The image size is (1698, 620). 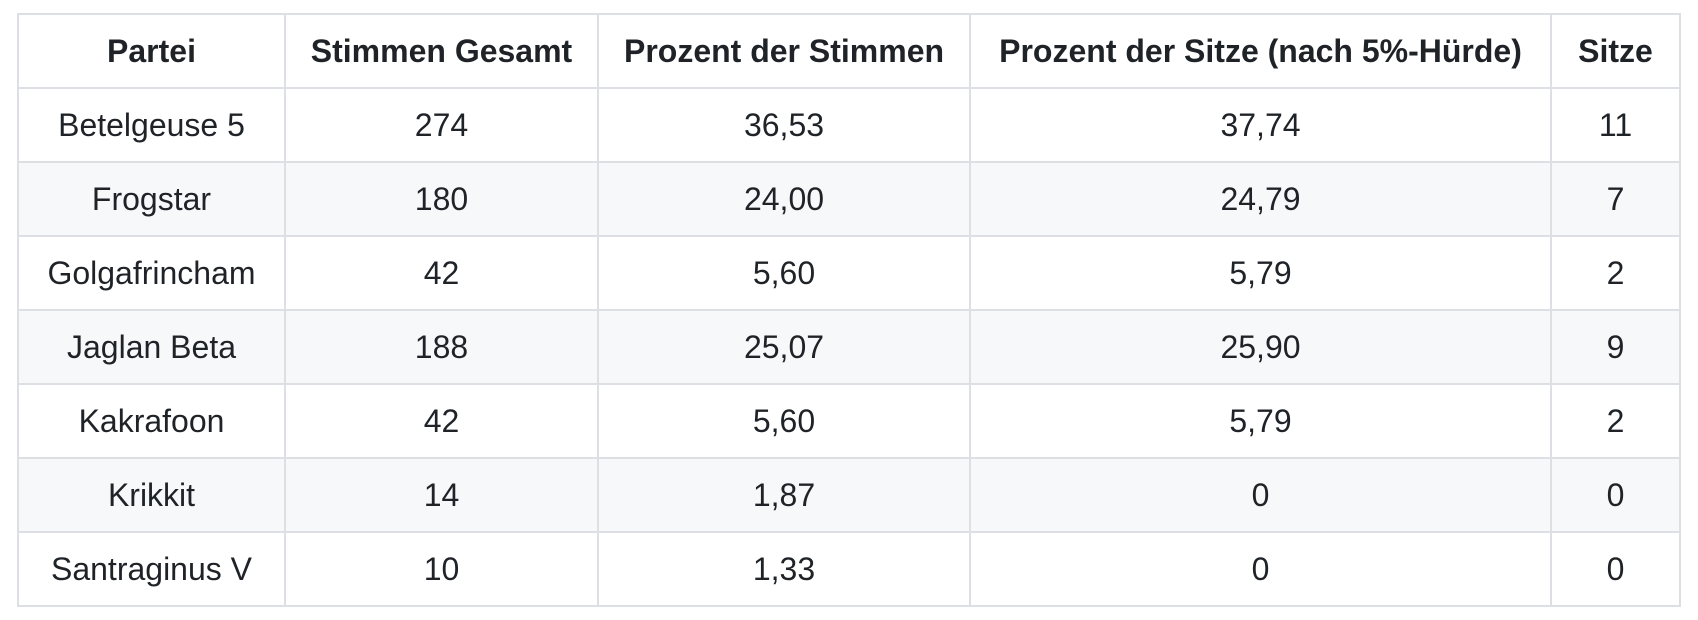 I want to click on cell-stimmen-gesamt: 14, so click(x=441, y=495).